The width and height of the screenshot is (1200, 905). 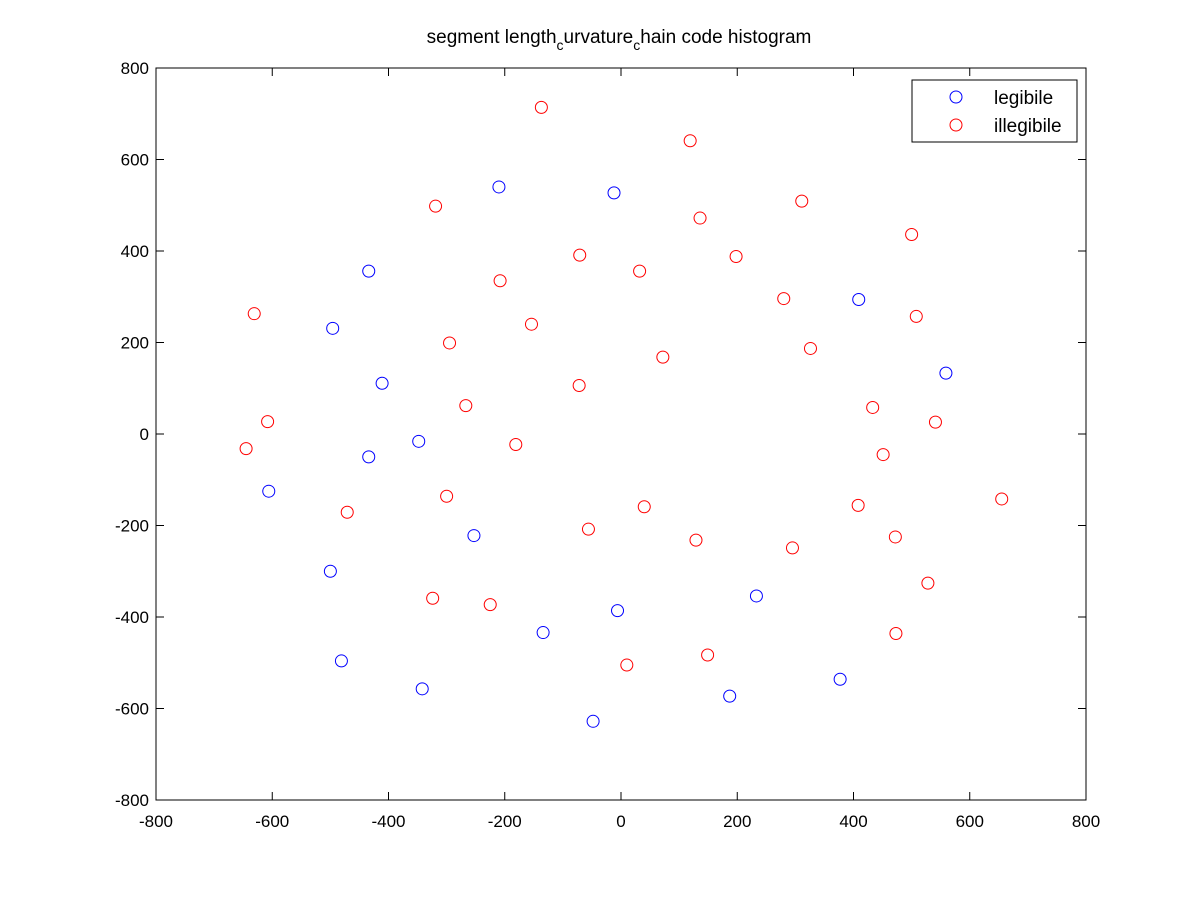 What do you see at coordinates (599, 37) in the screenshot?
I see `chart-title-part-3: urvature` at bounding box center [599, 37].